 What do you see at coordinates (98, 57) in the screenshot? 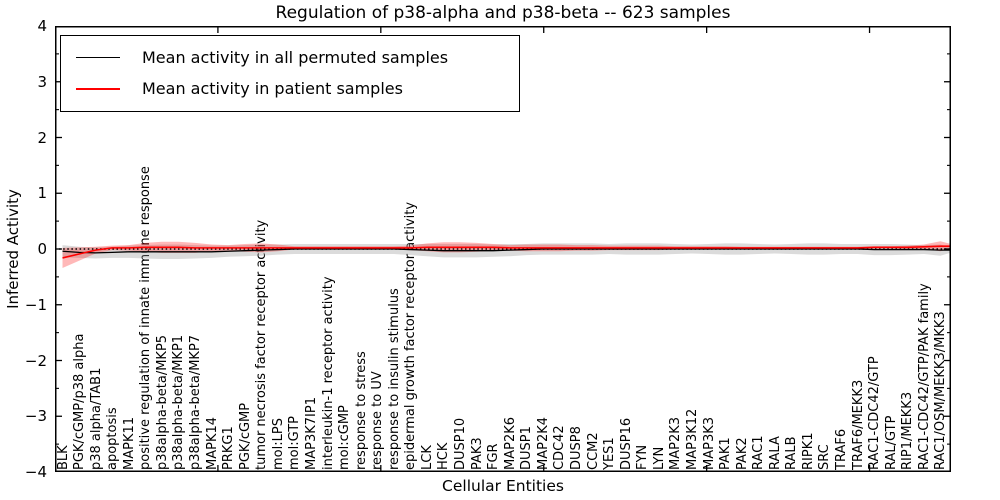
I see `legend-line-permuted-icon` at bounding box center [98, 57].